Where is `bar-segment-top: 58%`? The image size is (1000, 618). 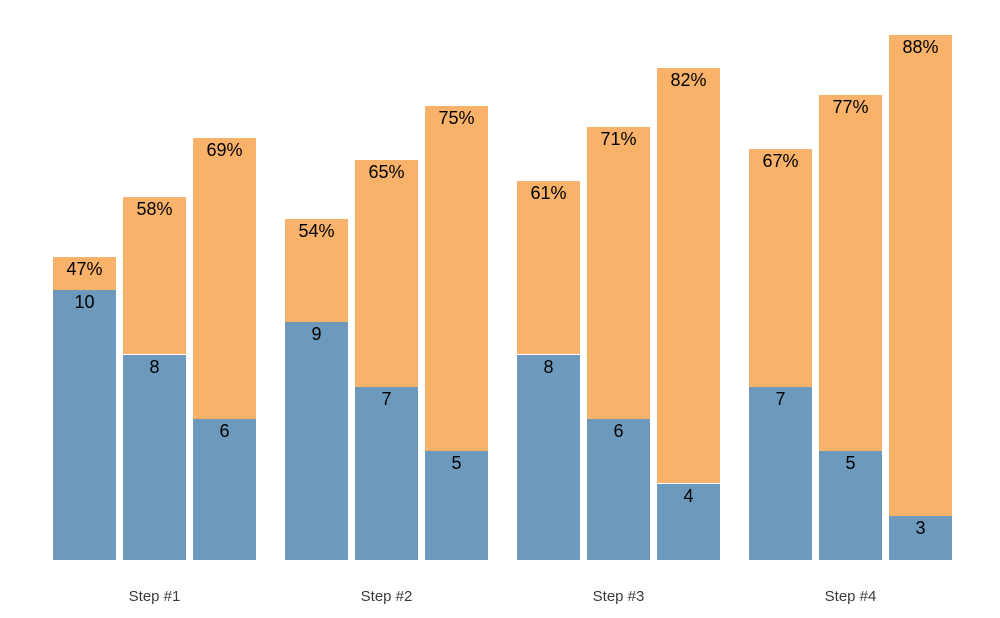 bar-segment-top: 58% is located at coordinates (154, 276).